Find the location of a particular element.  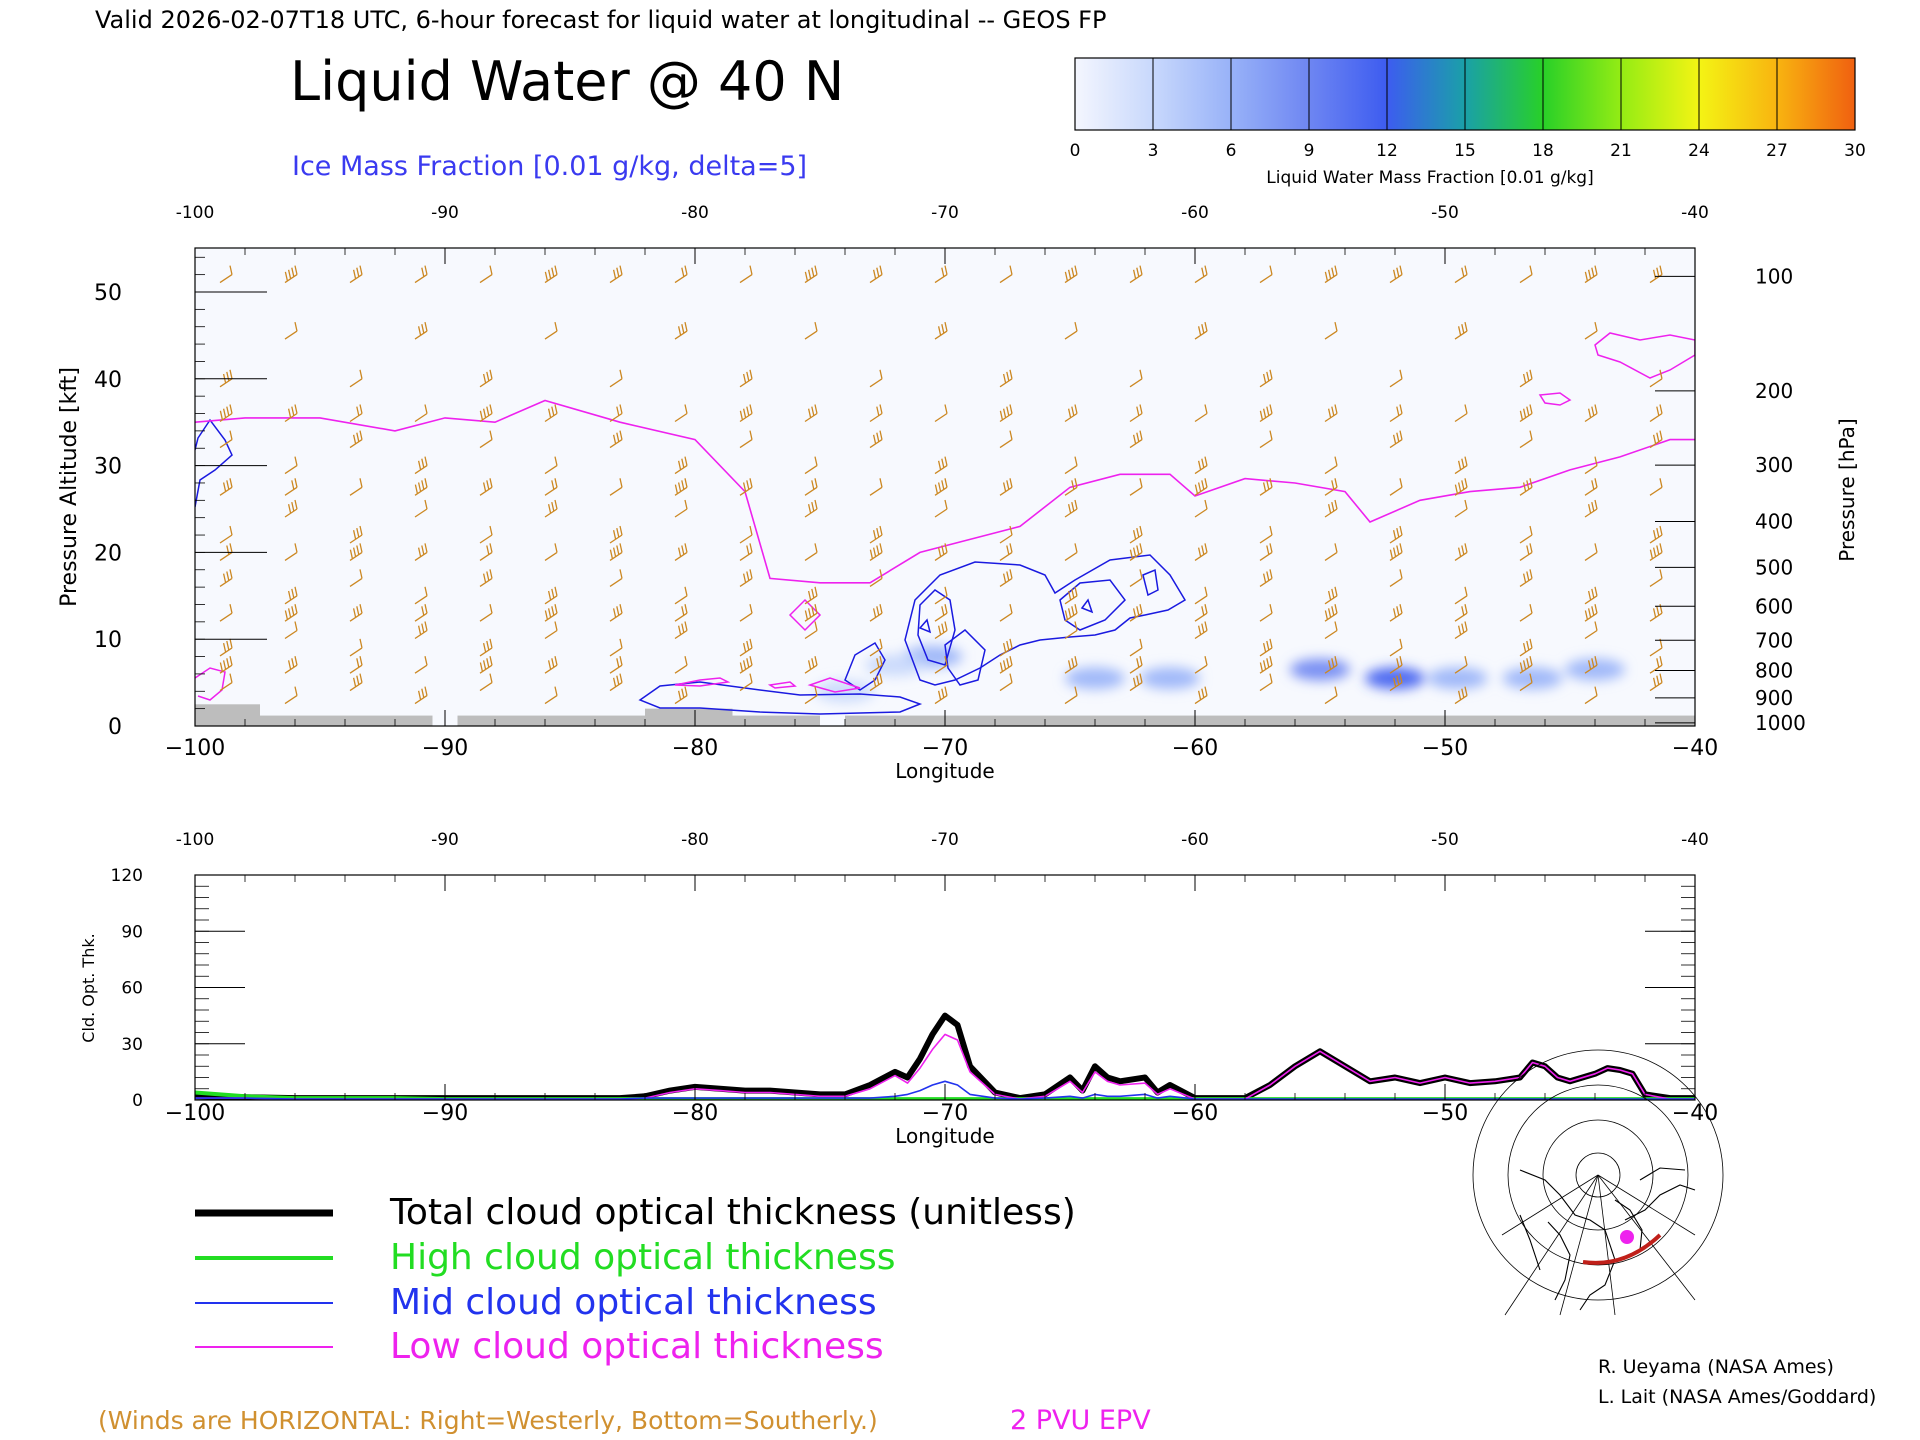

bottom-xlabel: Longitude is located at coordinates (944, 1136).